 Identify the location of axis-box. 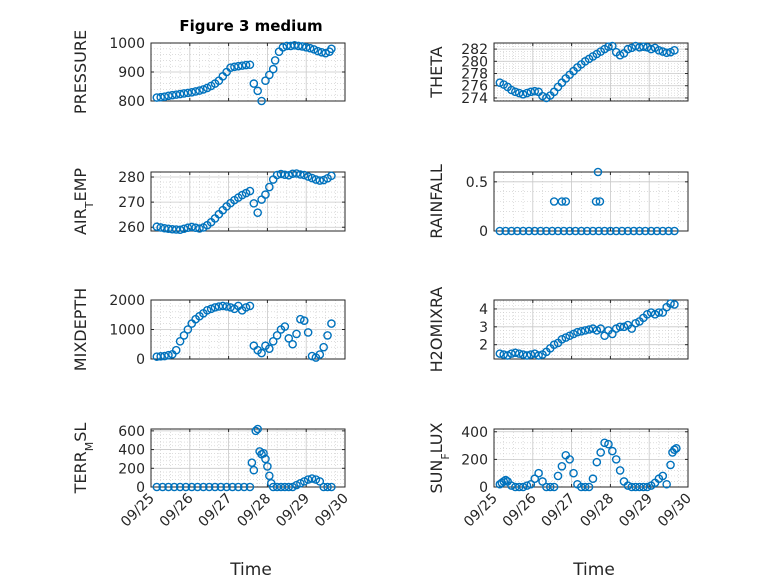
(248, 201).